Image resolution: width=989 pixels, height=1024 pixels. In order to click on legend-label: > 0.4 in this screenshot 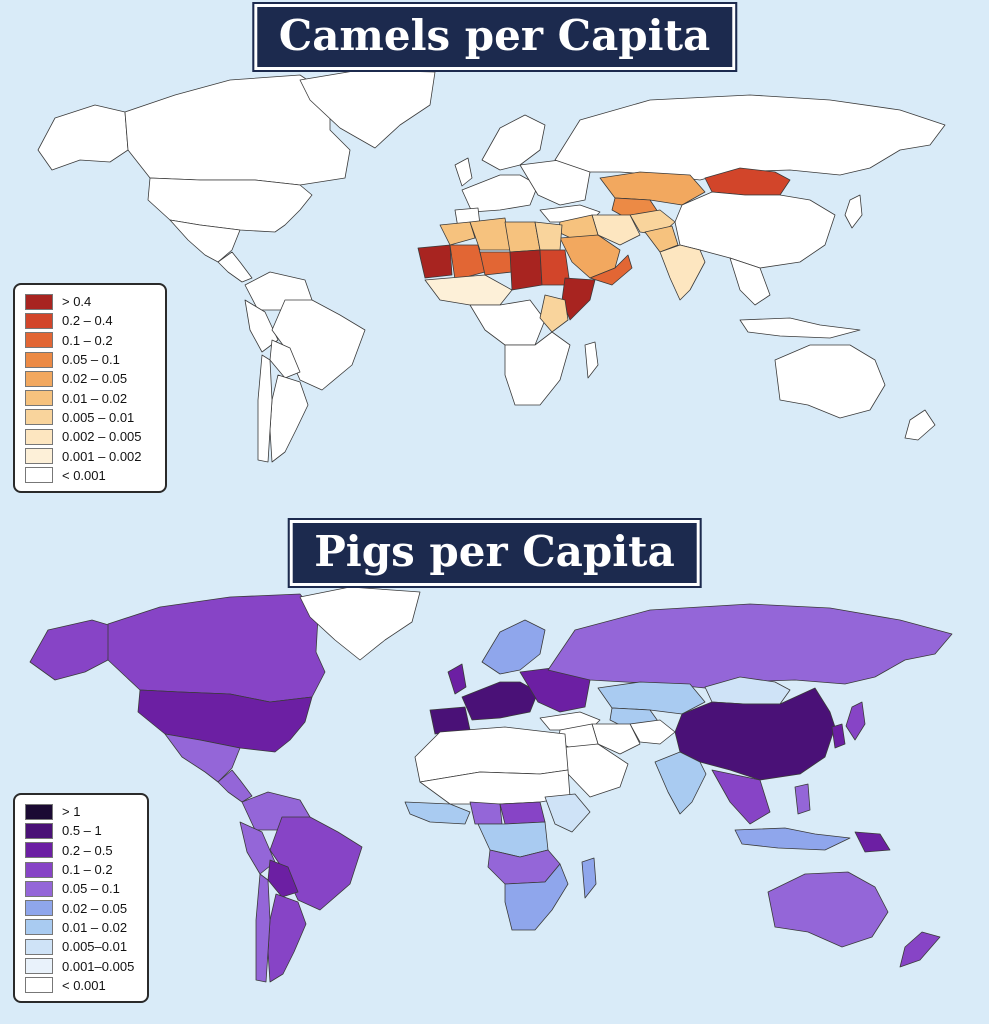, I will do `click(77, 302)`.